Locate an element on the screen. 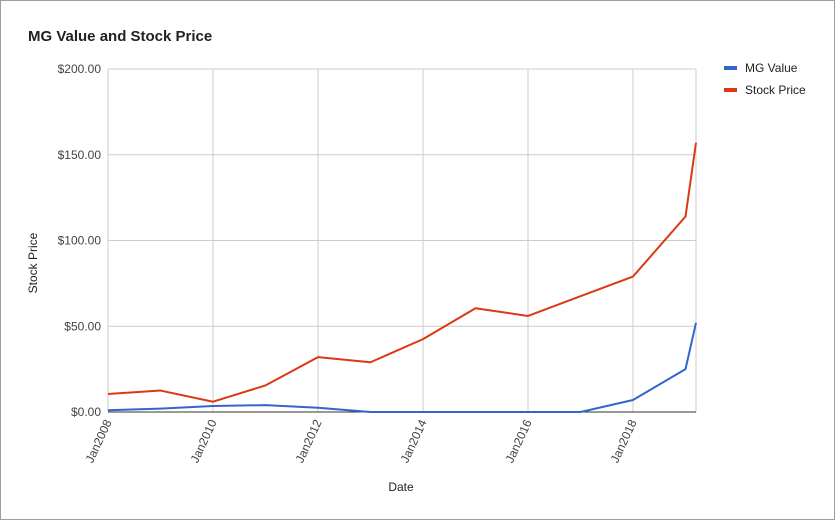 The height and width of the screenshot is (522, 835). y-tick-label: $100.00 is located at coordinates (80, 241).